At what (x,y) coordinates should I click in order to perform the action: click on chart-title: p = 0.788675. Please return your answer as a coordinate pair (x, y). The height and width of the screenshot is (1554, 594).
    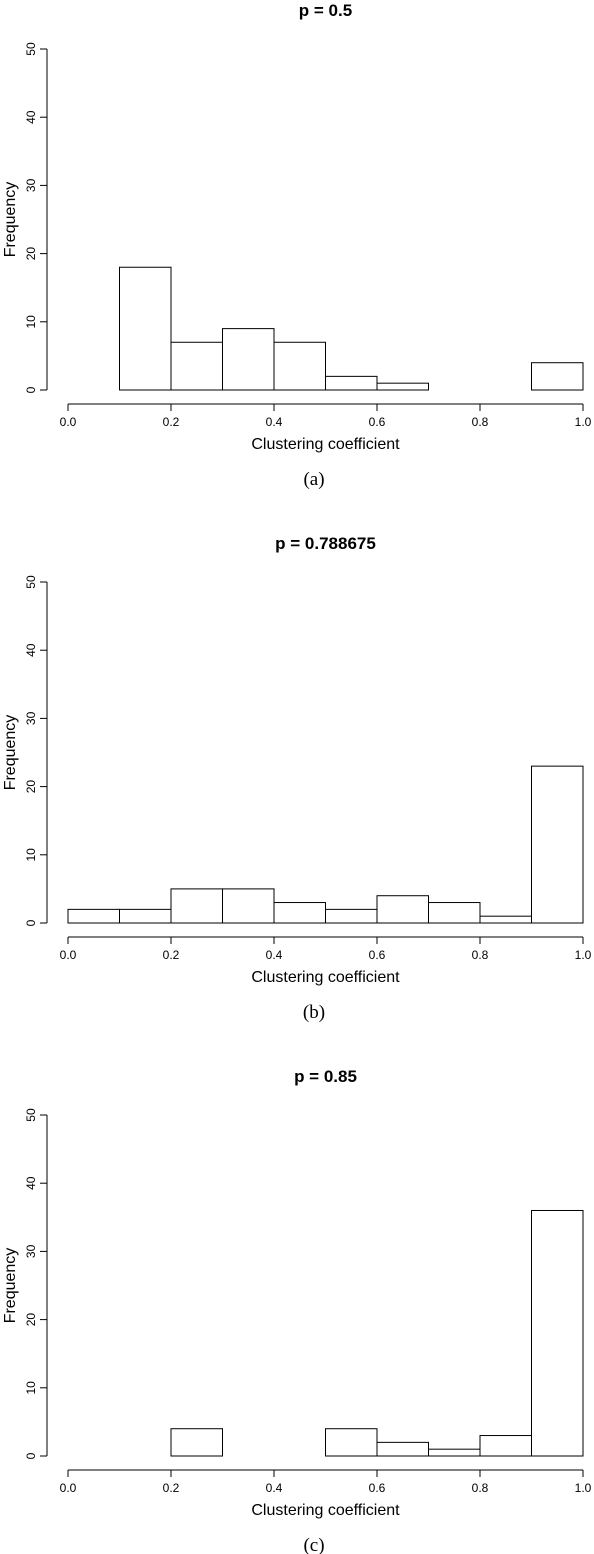
    Looking at the image, I should click on (325, 543).